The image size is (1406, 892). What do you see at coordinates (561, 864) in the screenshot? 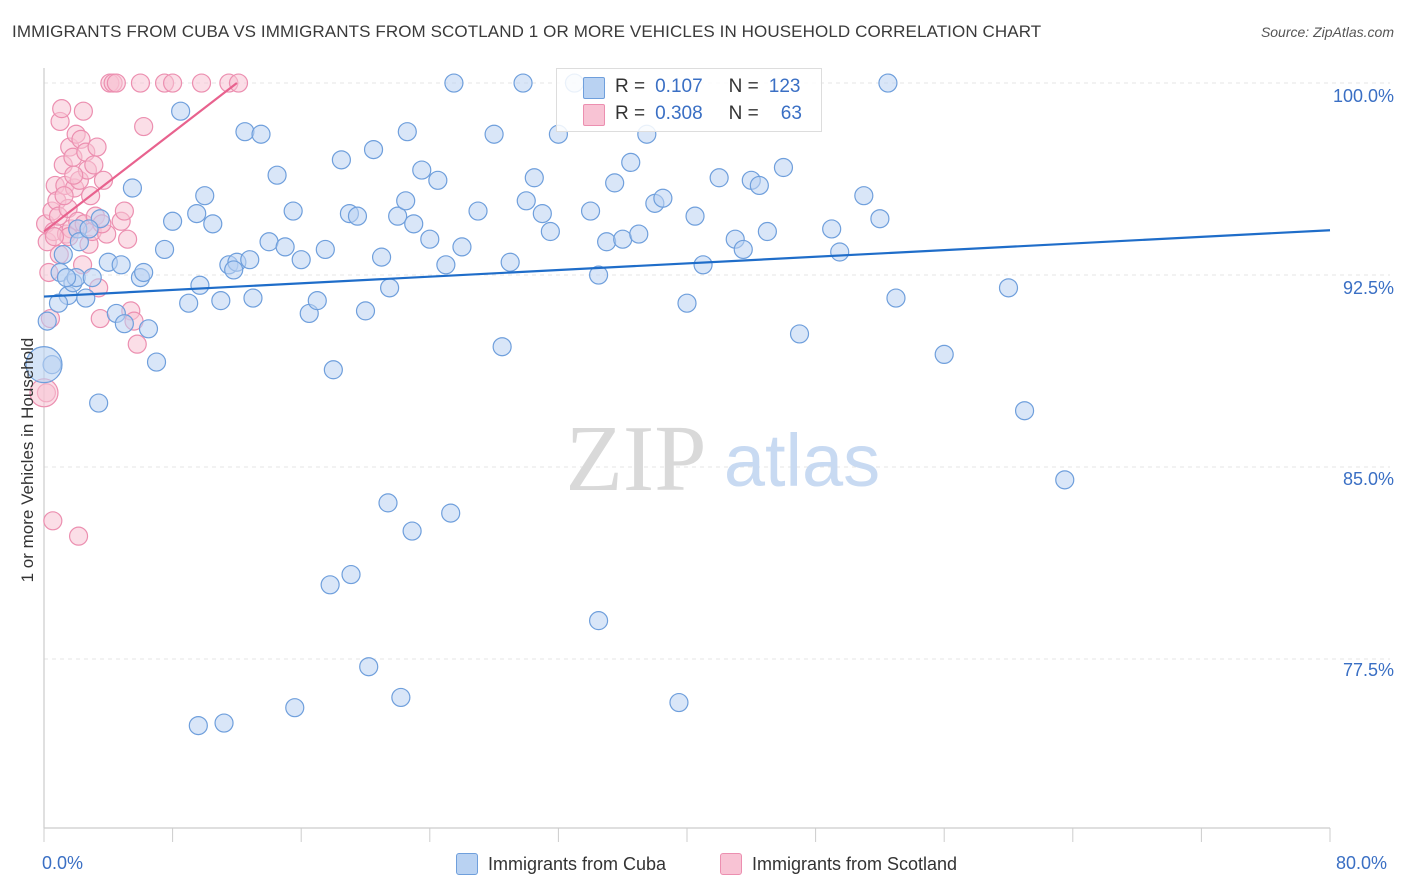
I see `legend-item-cuba: Immigrants from Cuba` at bounding box center [561, 864].